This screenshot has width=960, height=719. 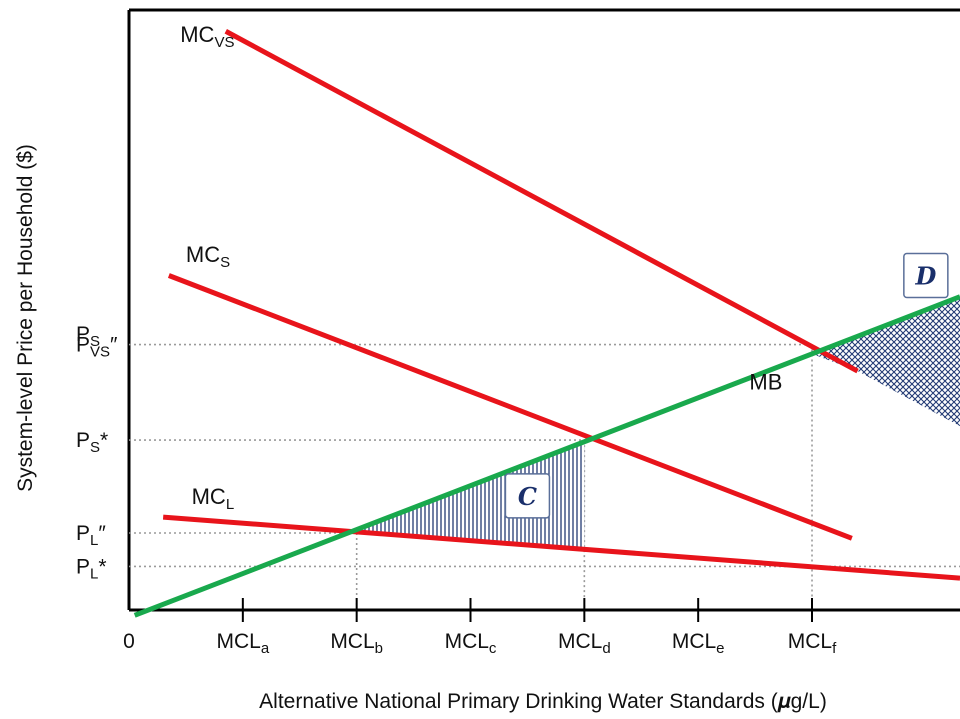 What do you see at coordinates (765, 382) in the screenshot?
I see `series-label-mb: MB` at bounding box center [765, 382].